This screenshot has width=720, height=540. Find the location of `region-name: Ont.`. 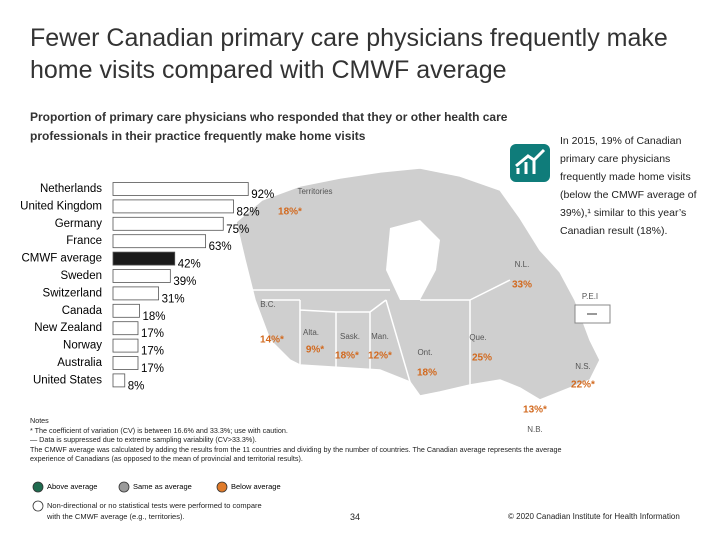

region-name: Ont. is located at coordinates (424, 352).